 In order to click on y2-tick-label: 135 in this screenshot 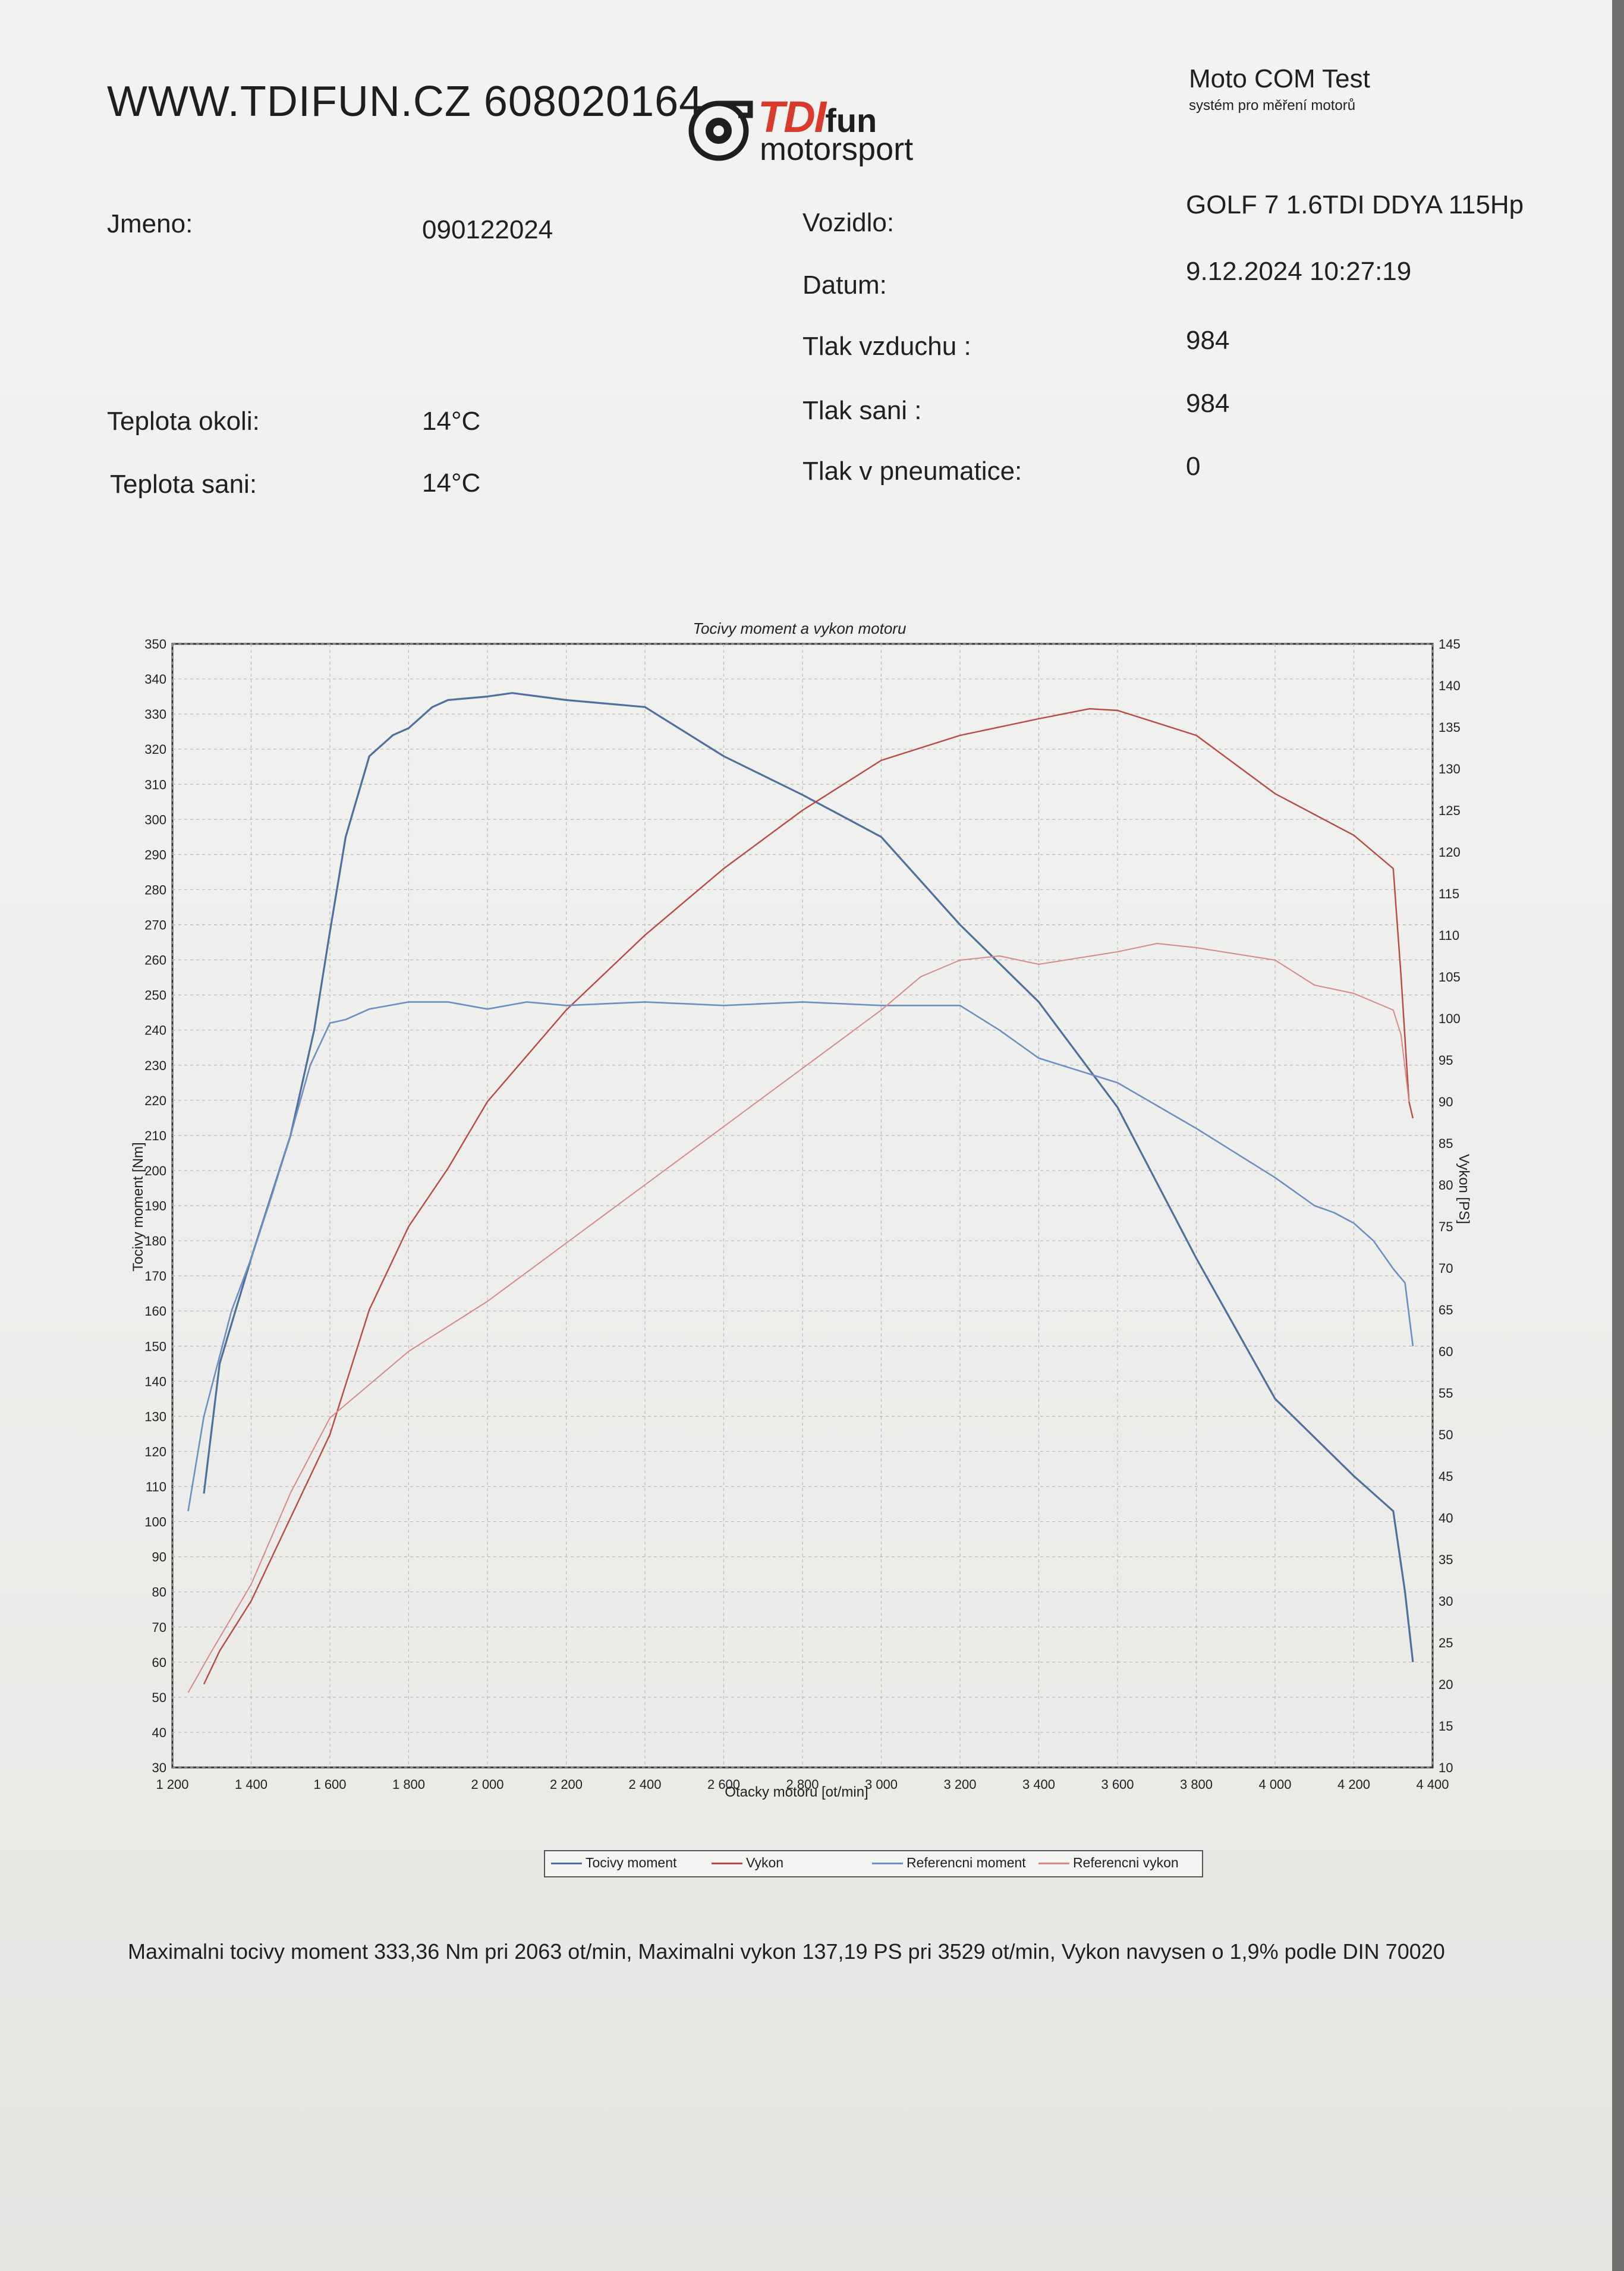, I will do `click(1450, 727)`.